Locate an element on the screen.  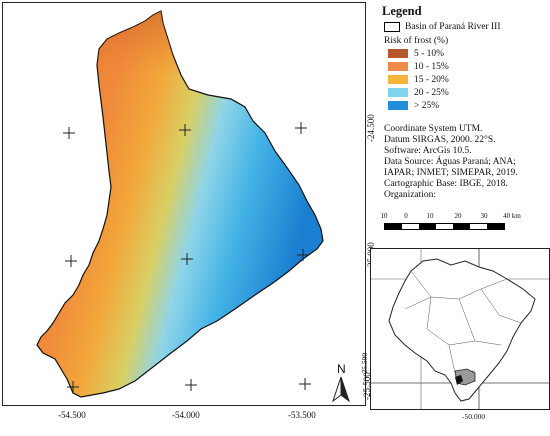
class-label: 20 - 25% is located at coordinates (431, 92).